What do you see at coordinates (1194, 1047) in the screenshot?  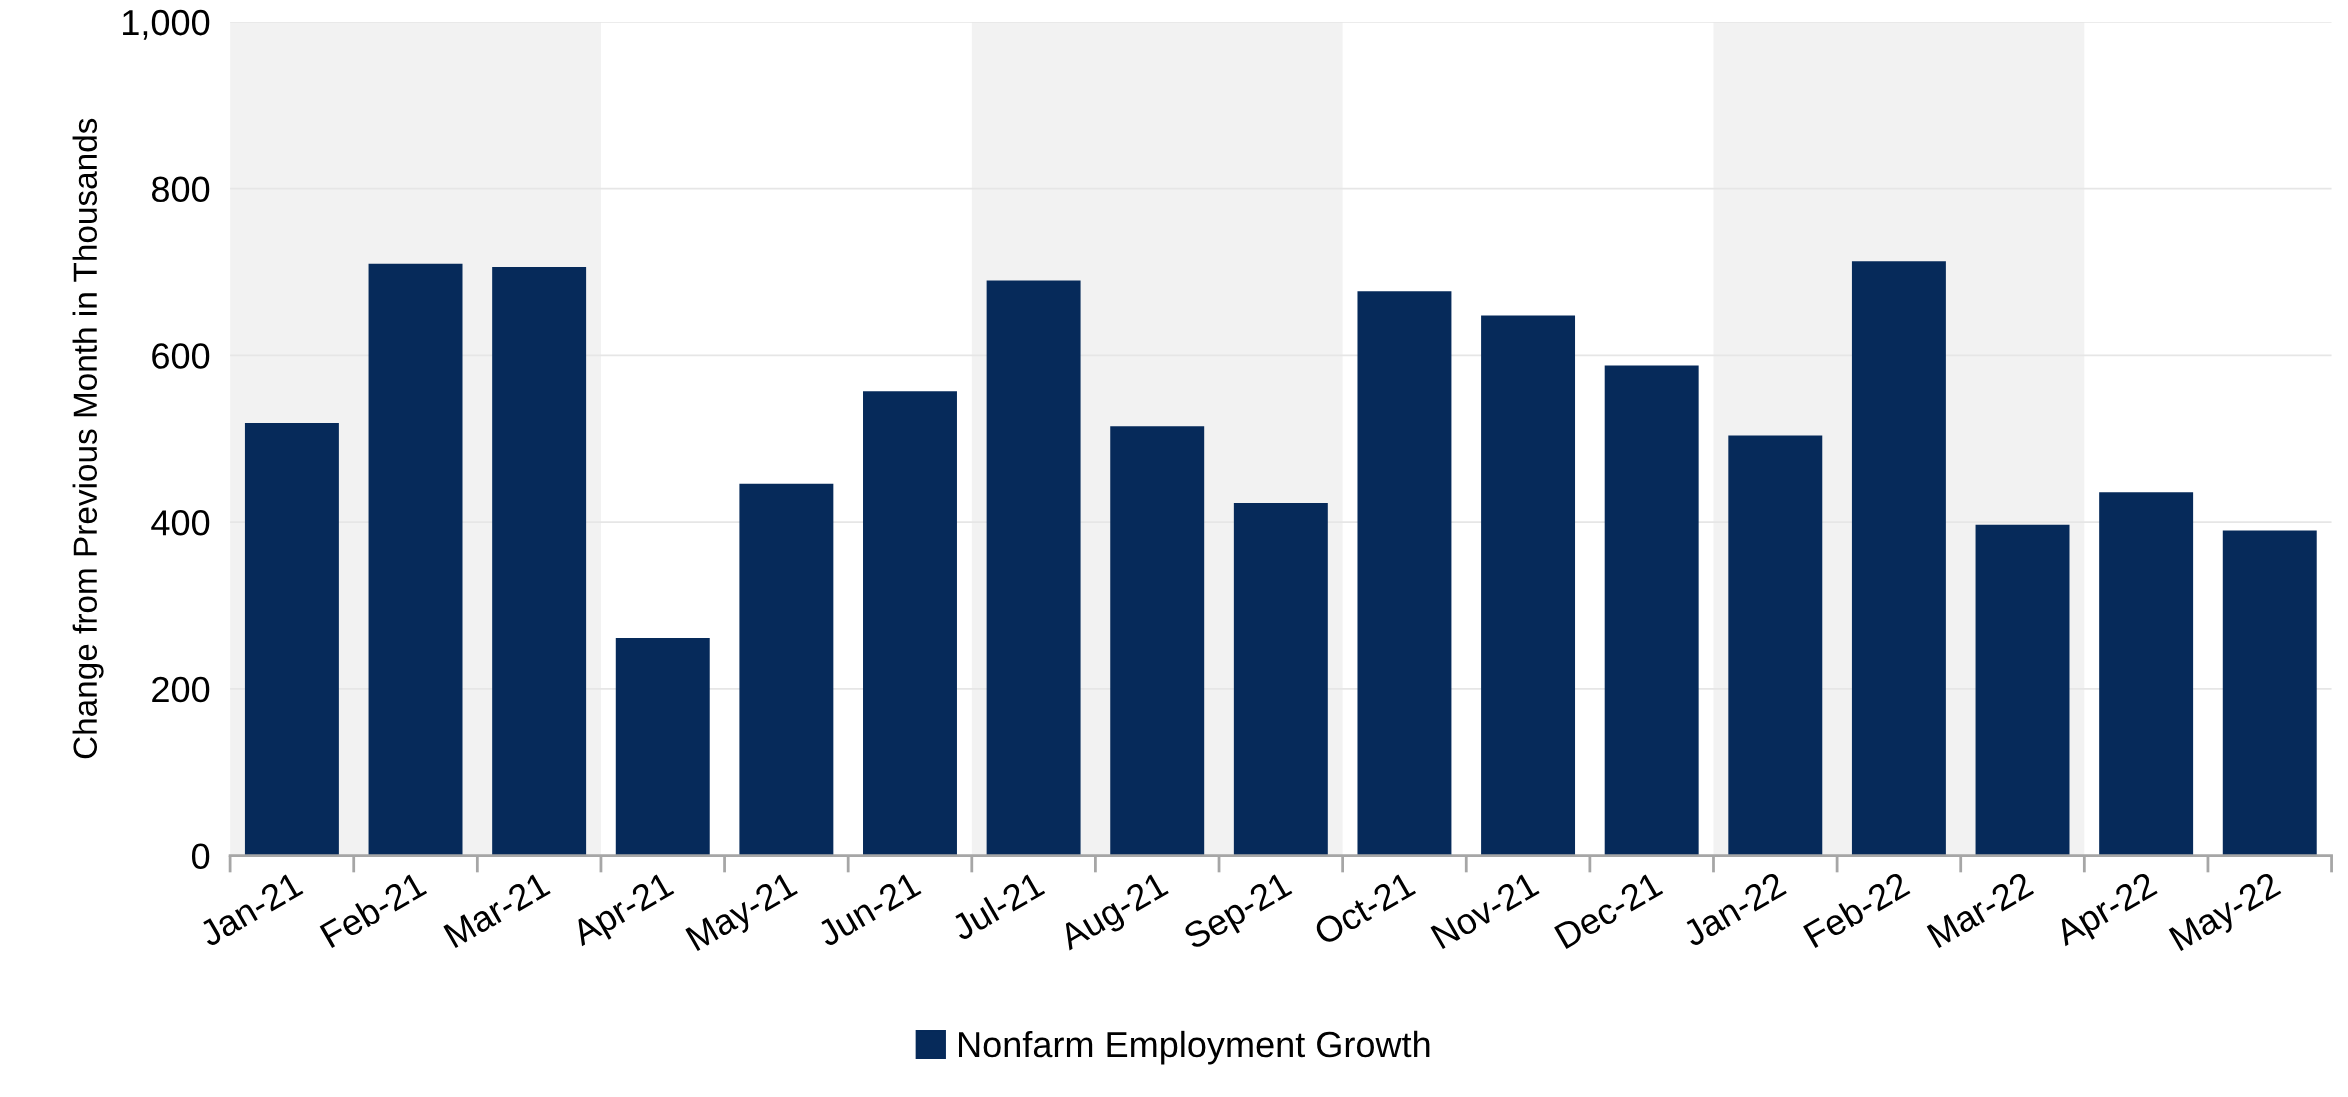 I see `legend-label: Nonfarm Employment Growth` at bounding box center [1194, 1047].